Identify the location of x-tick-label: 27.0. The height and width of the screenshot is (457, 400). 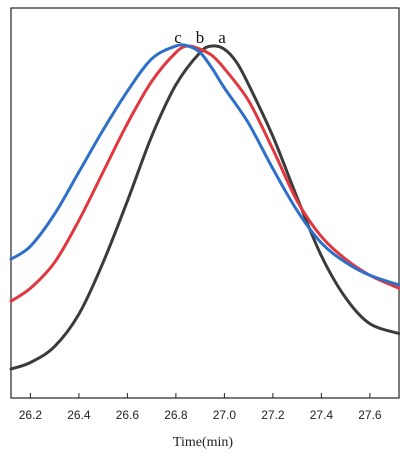
(225, 415).